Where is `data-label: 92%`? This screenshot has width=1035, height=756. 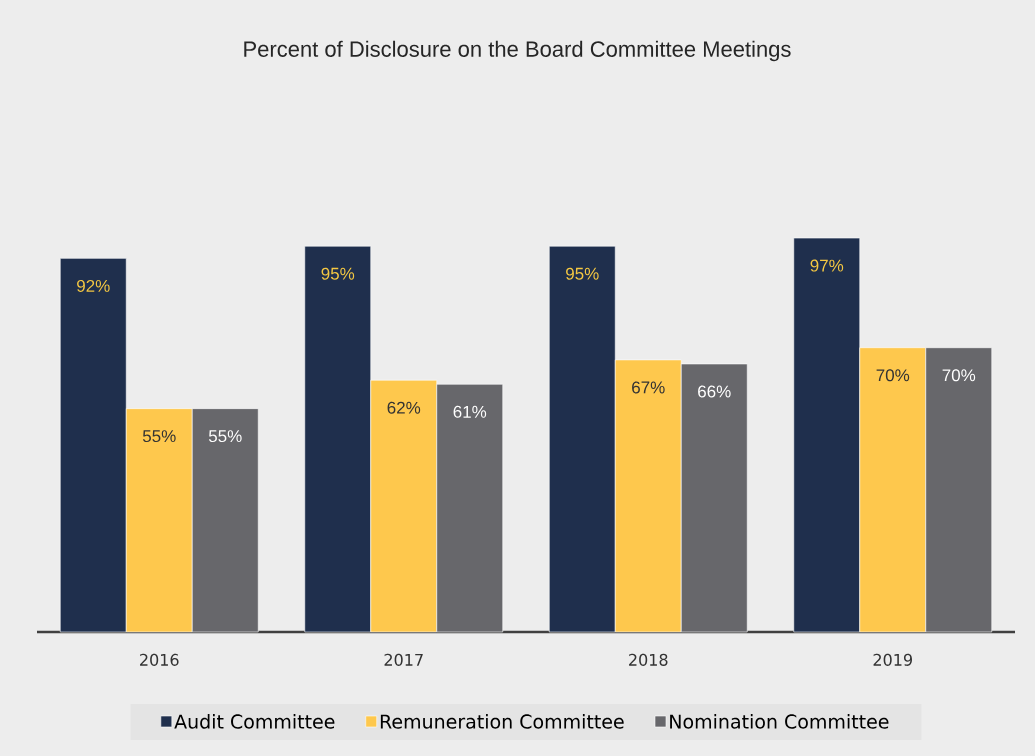
data-label: 92% is located at coordinates (93, 285).